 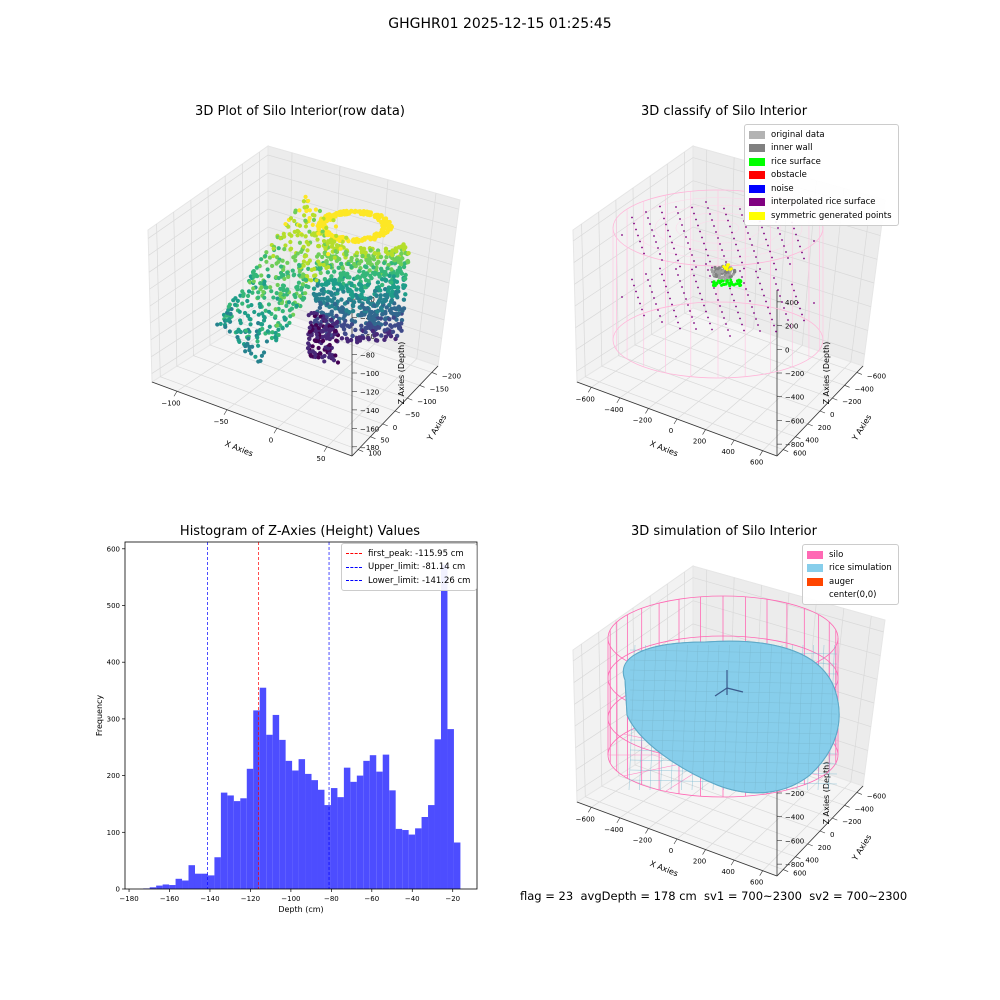 What do you see at coordinates (369, 429) in the screenshot?
I see `p1-ztick-label: −160` at bounding box center [369, 429].